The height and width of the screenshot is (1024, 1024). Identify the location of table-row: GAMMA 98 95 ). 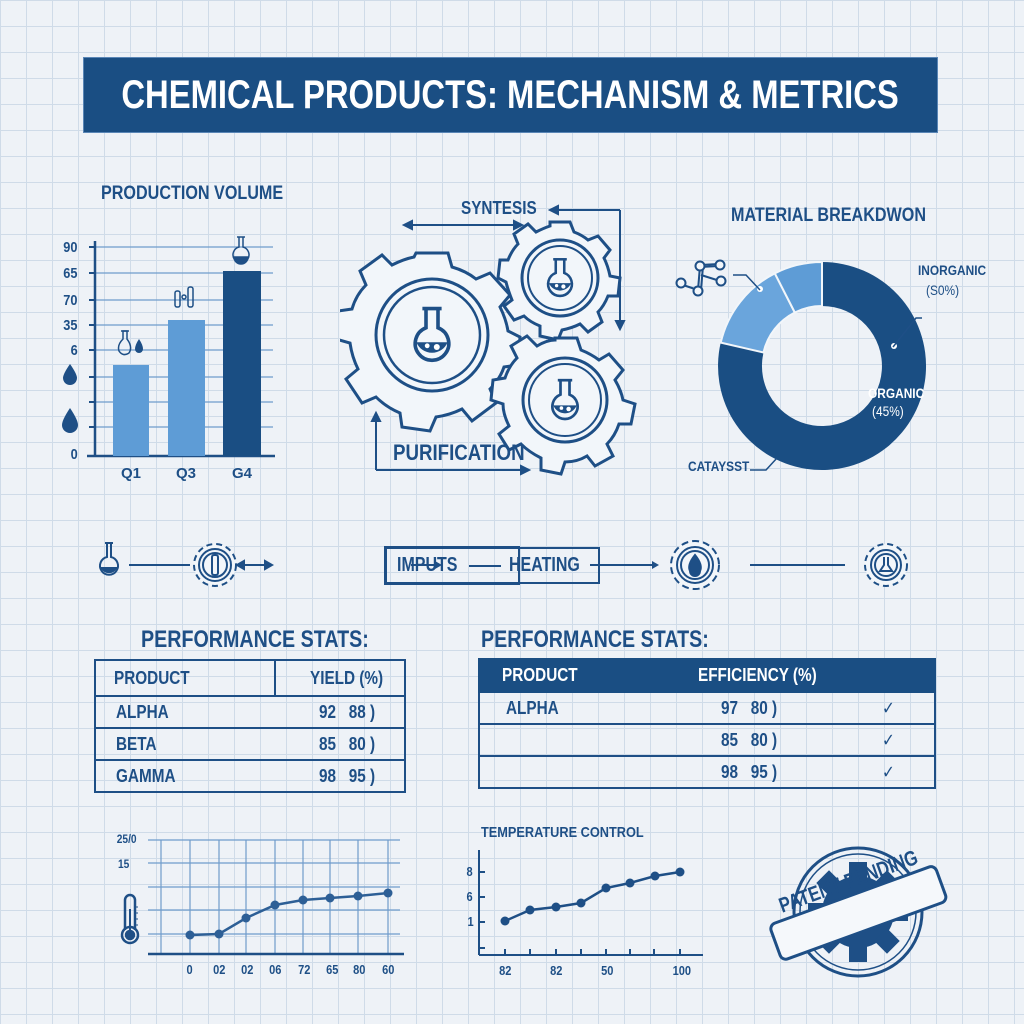
(250, 776).